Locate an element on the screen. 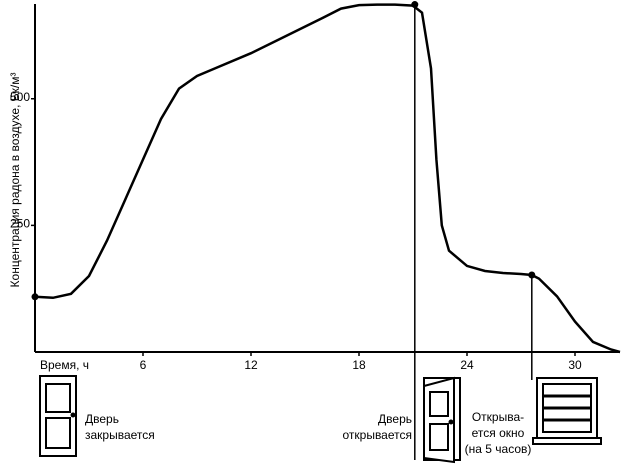 Image resolution: width=621 pixels, height=470 pixels. x-tick-label: 12 is located at coordinates (251, 365).